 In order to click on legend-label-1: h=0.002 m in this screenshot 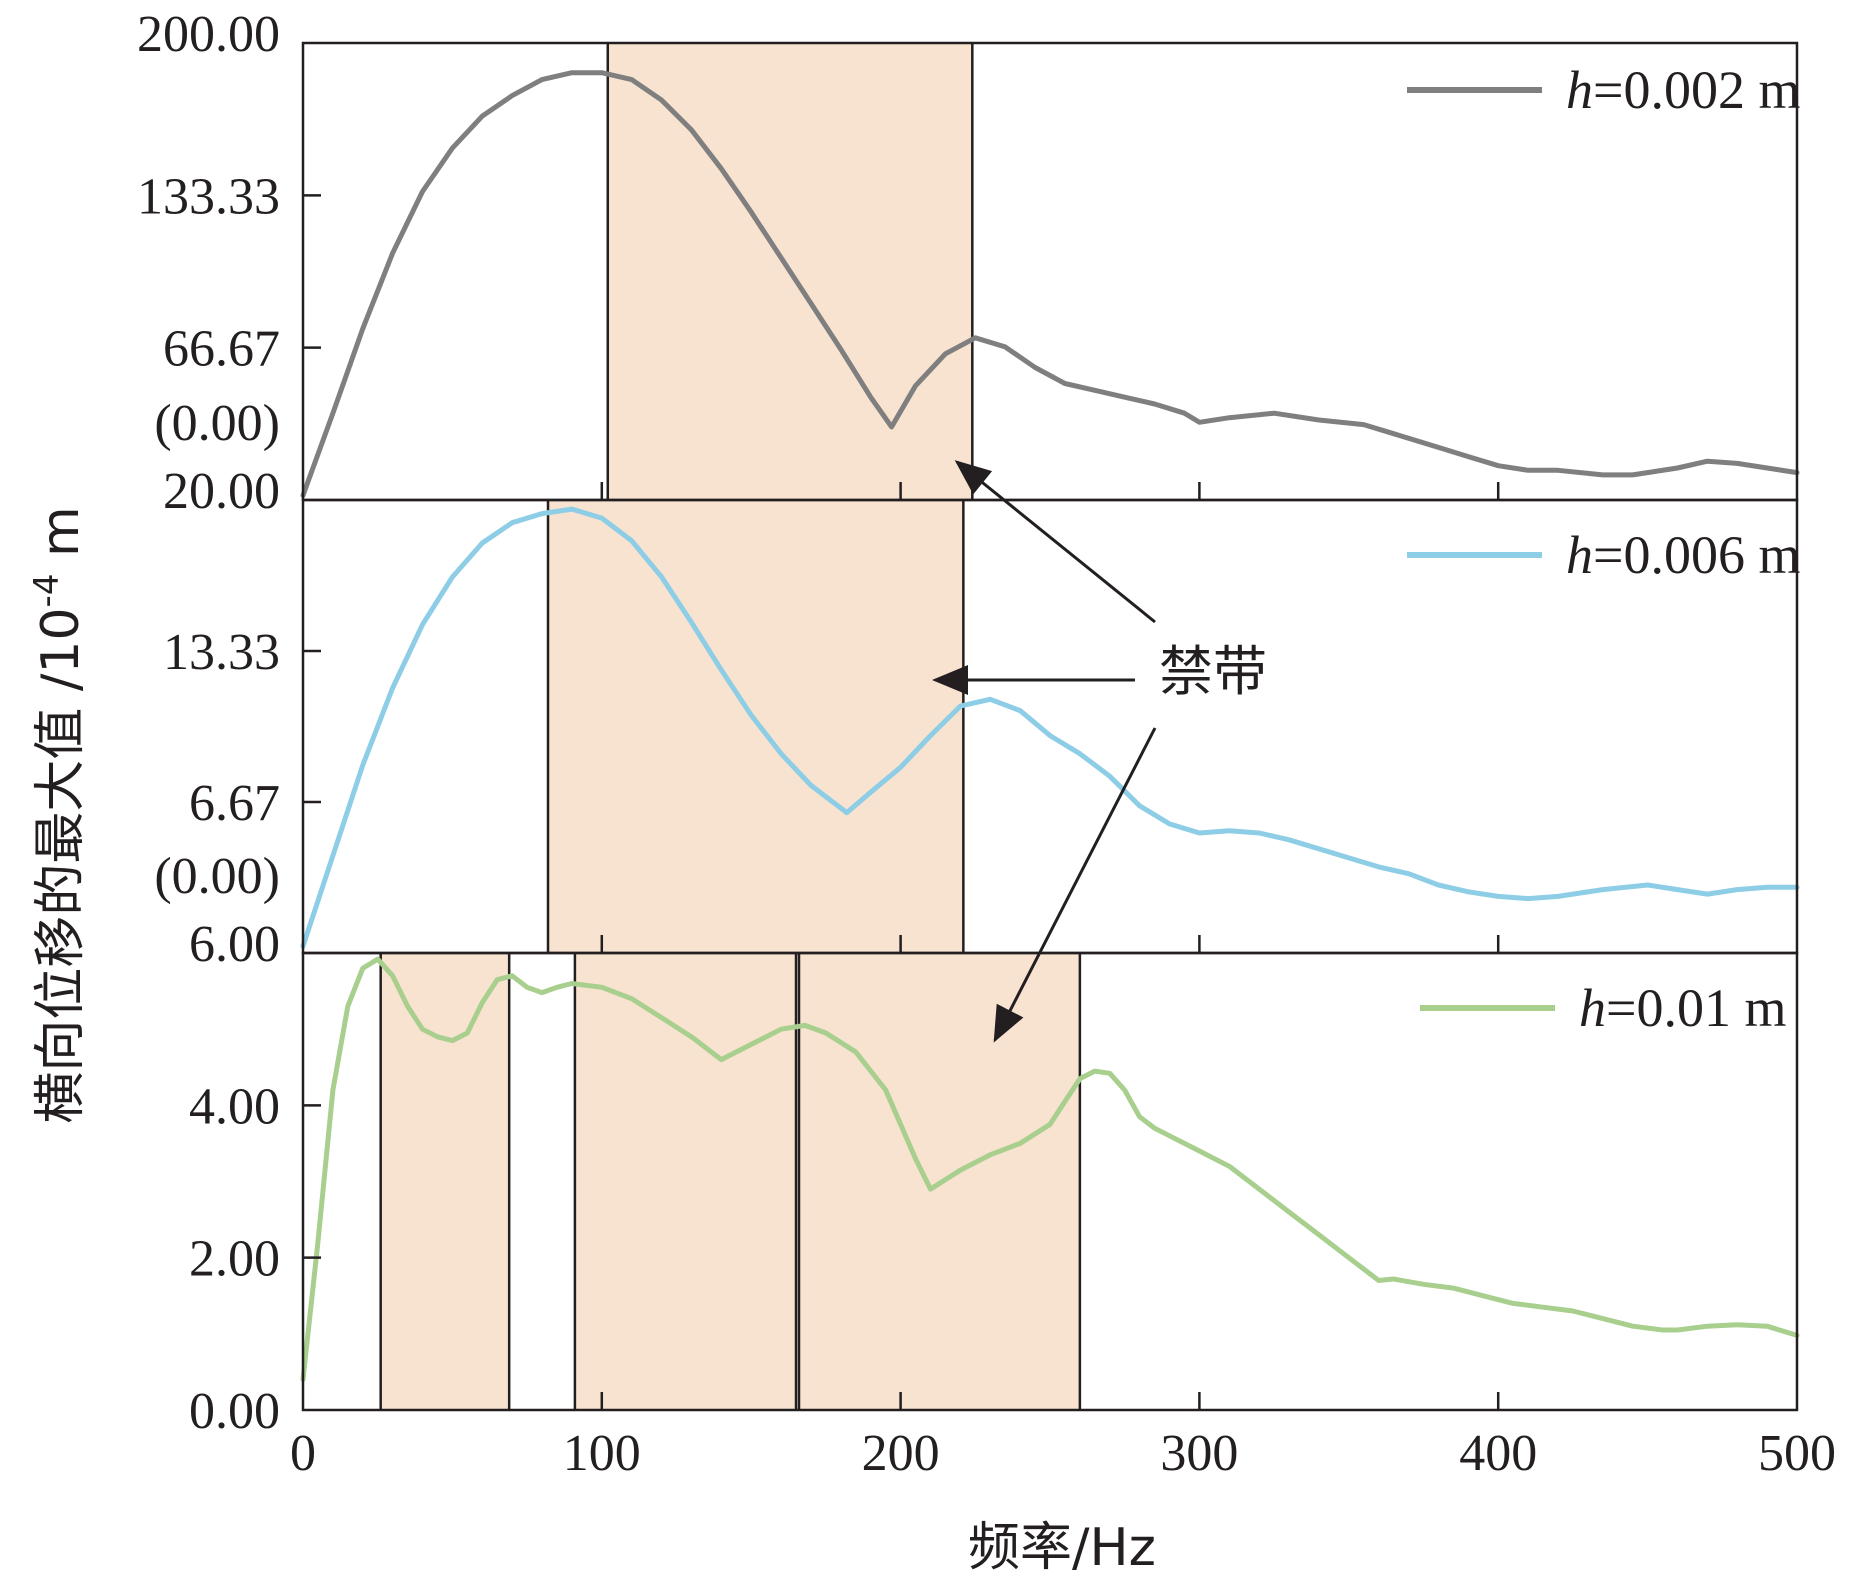, I will do `click(1683, 90)`.